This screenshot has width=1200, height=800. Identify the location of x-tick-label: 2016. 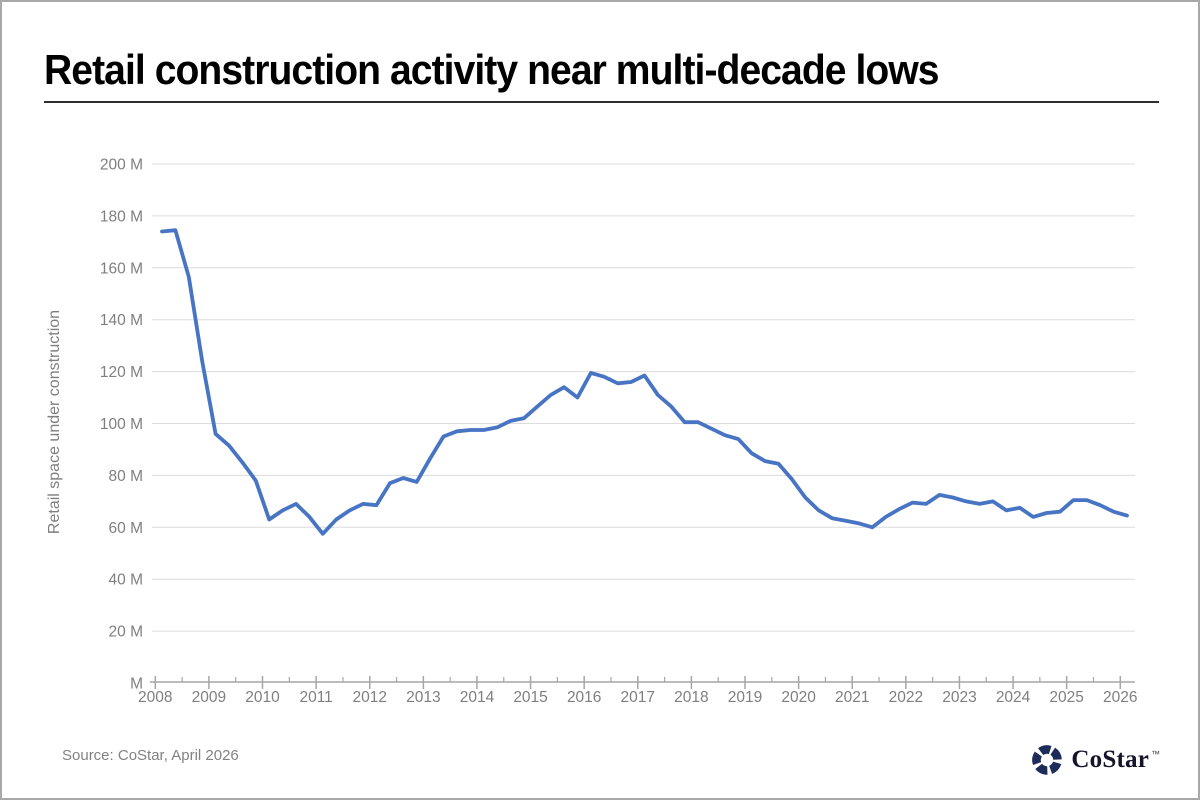
(584, 697).